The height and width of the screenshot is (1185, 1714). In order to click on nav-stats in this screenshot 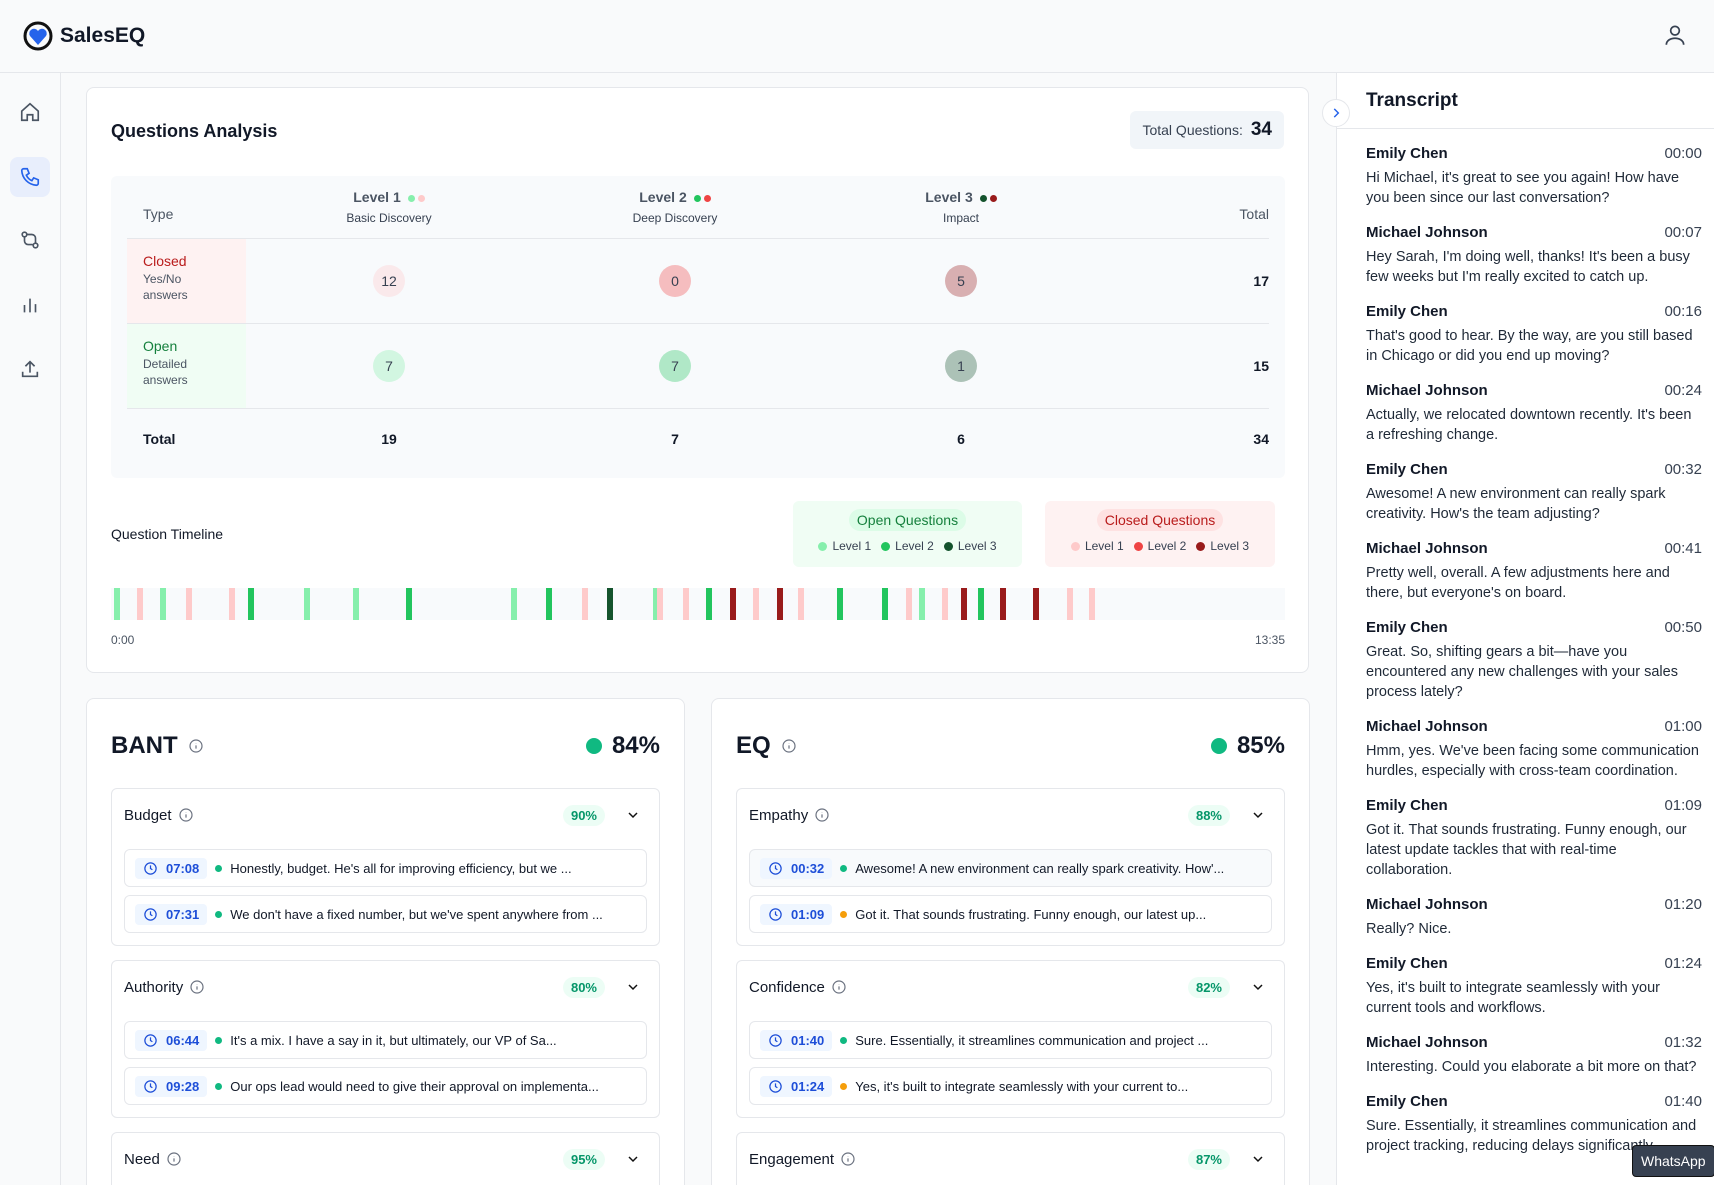, I will do `click(30, 305)`.